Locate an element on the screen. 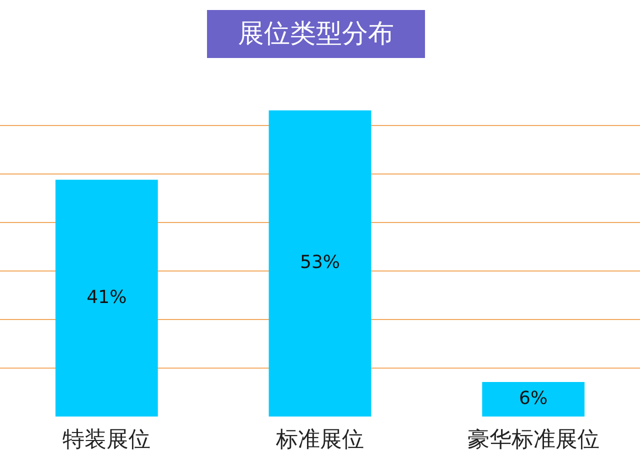 The height and width of the screenshot is (461, 640). x-tick-label: 豪华标准展位 is located at coordinates (533, 440).